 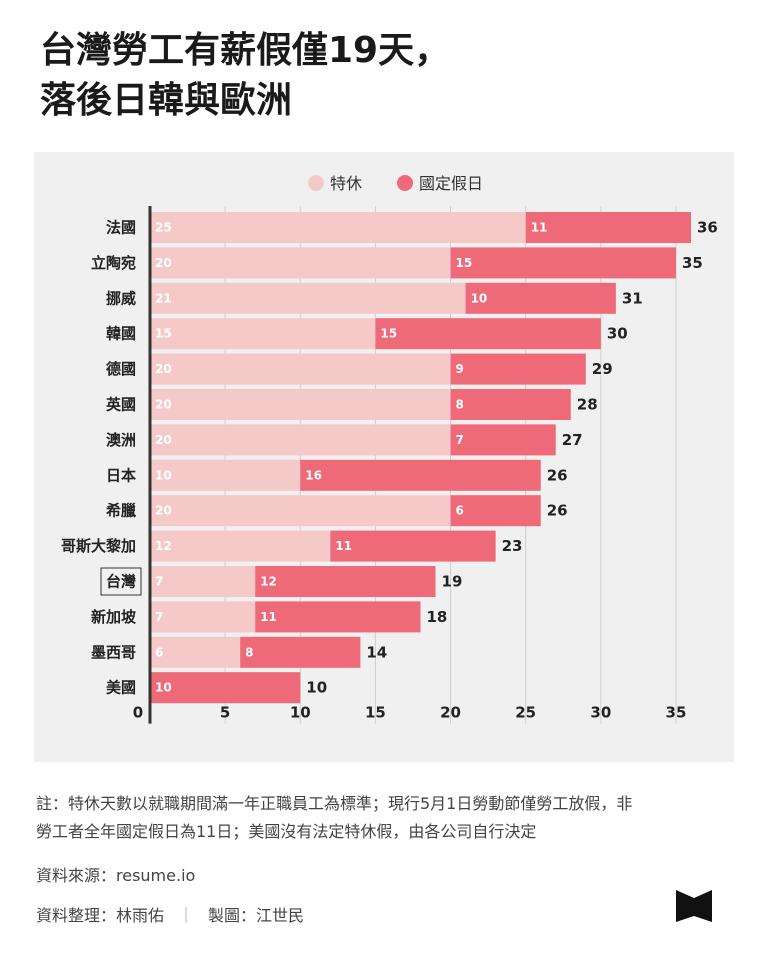 What do you see at coordinates (268, 582) in the screenshot?
I see `bar-label-public-holiday: 12` at bounding box center [268, 582].